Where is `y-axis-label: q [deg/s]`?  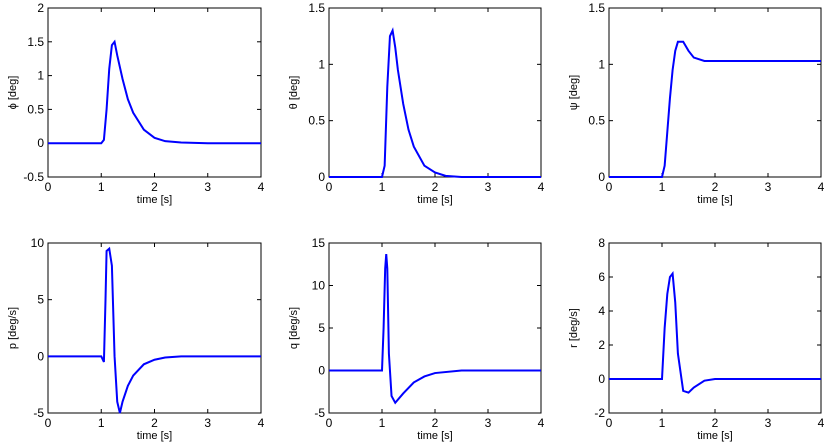
y-axis-label: q [deg/s] is located at coordinates (294, 328).